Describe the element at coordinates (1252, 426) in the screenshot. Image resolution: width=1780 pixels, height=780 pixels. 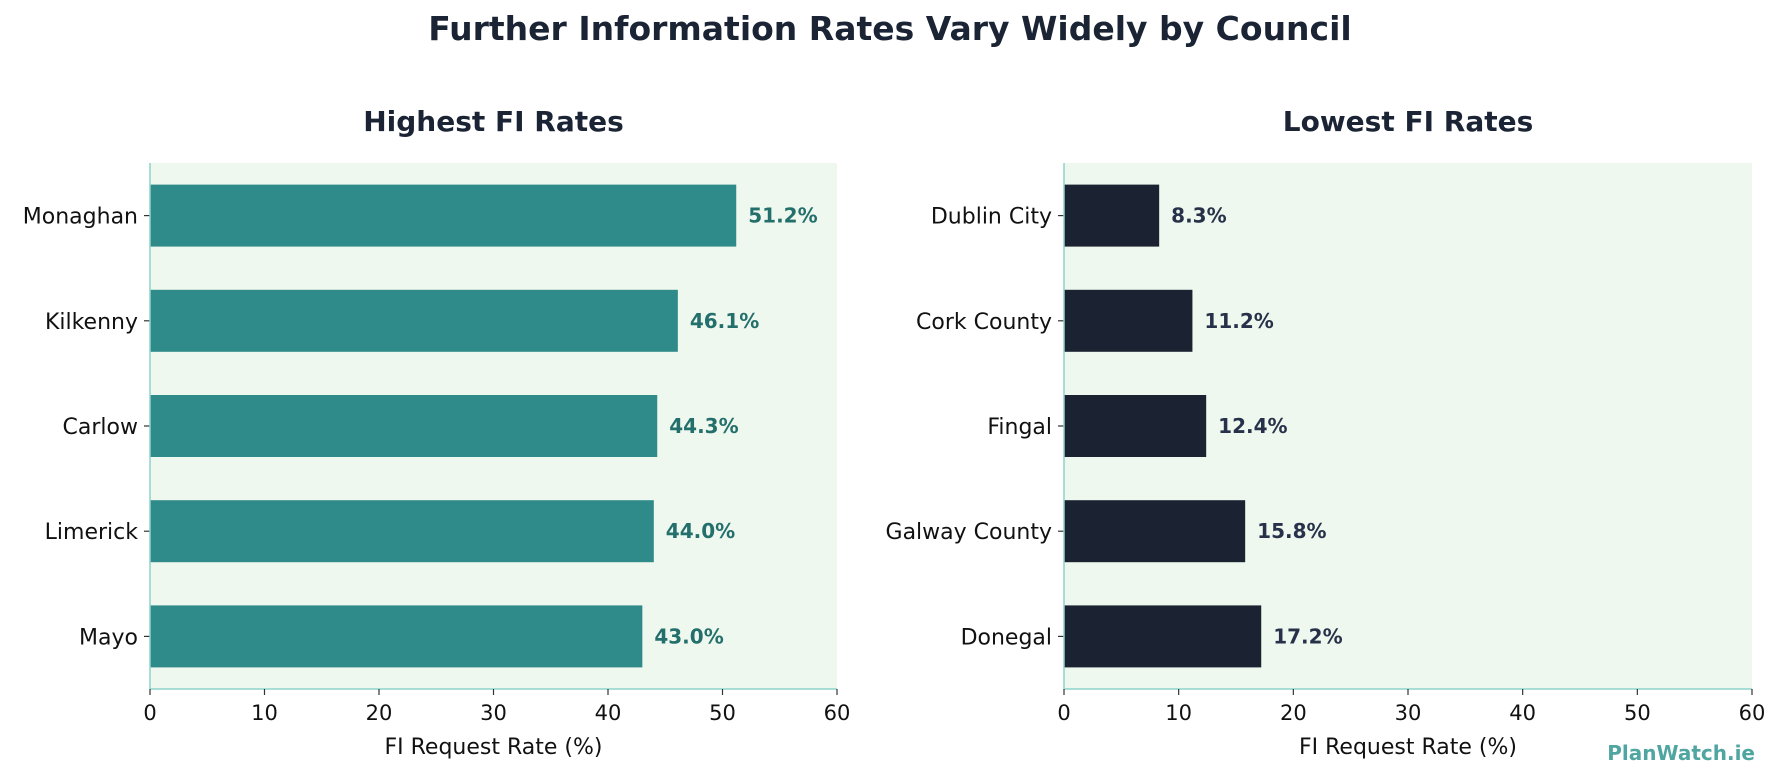
I see `value-label: 12.4%` at that location.